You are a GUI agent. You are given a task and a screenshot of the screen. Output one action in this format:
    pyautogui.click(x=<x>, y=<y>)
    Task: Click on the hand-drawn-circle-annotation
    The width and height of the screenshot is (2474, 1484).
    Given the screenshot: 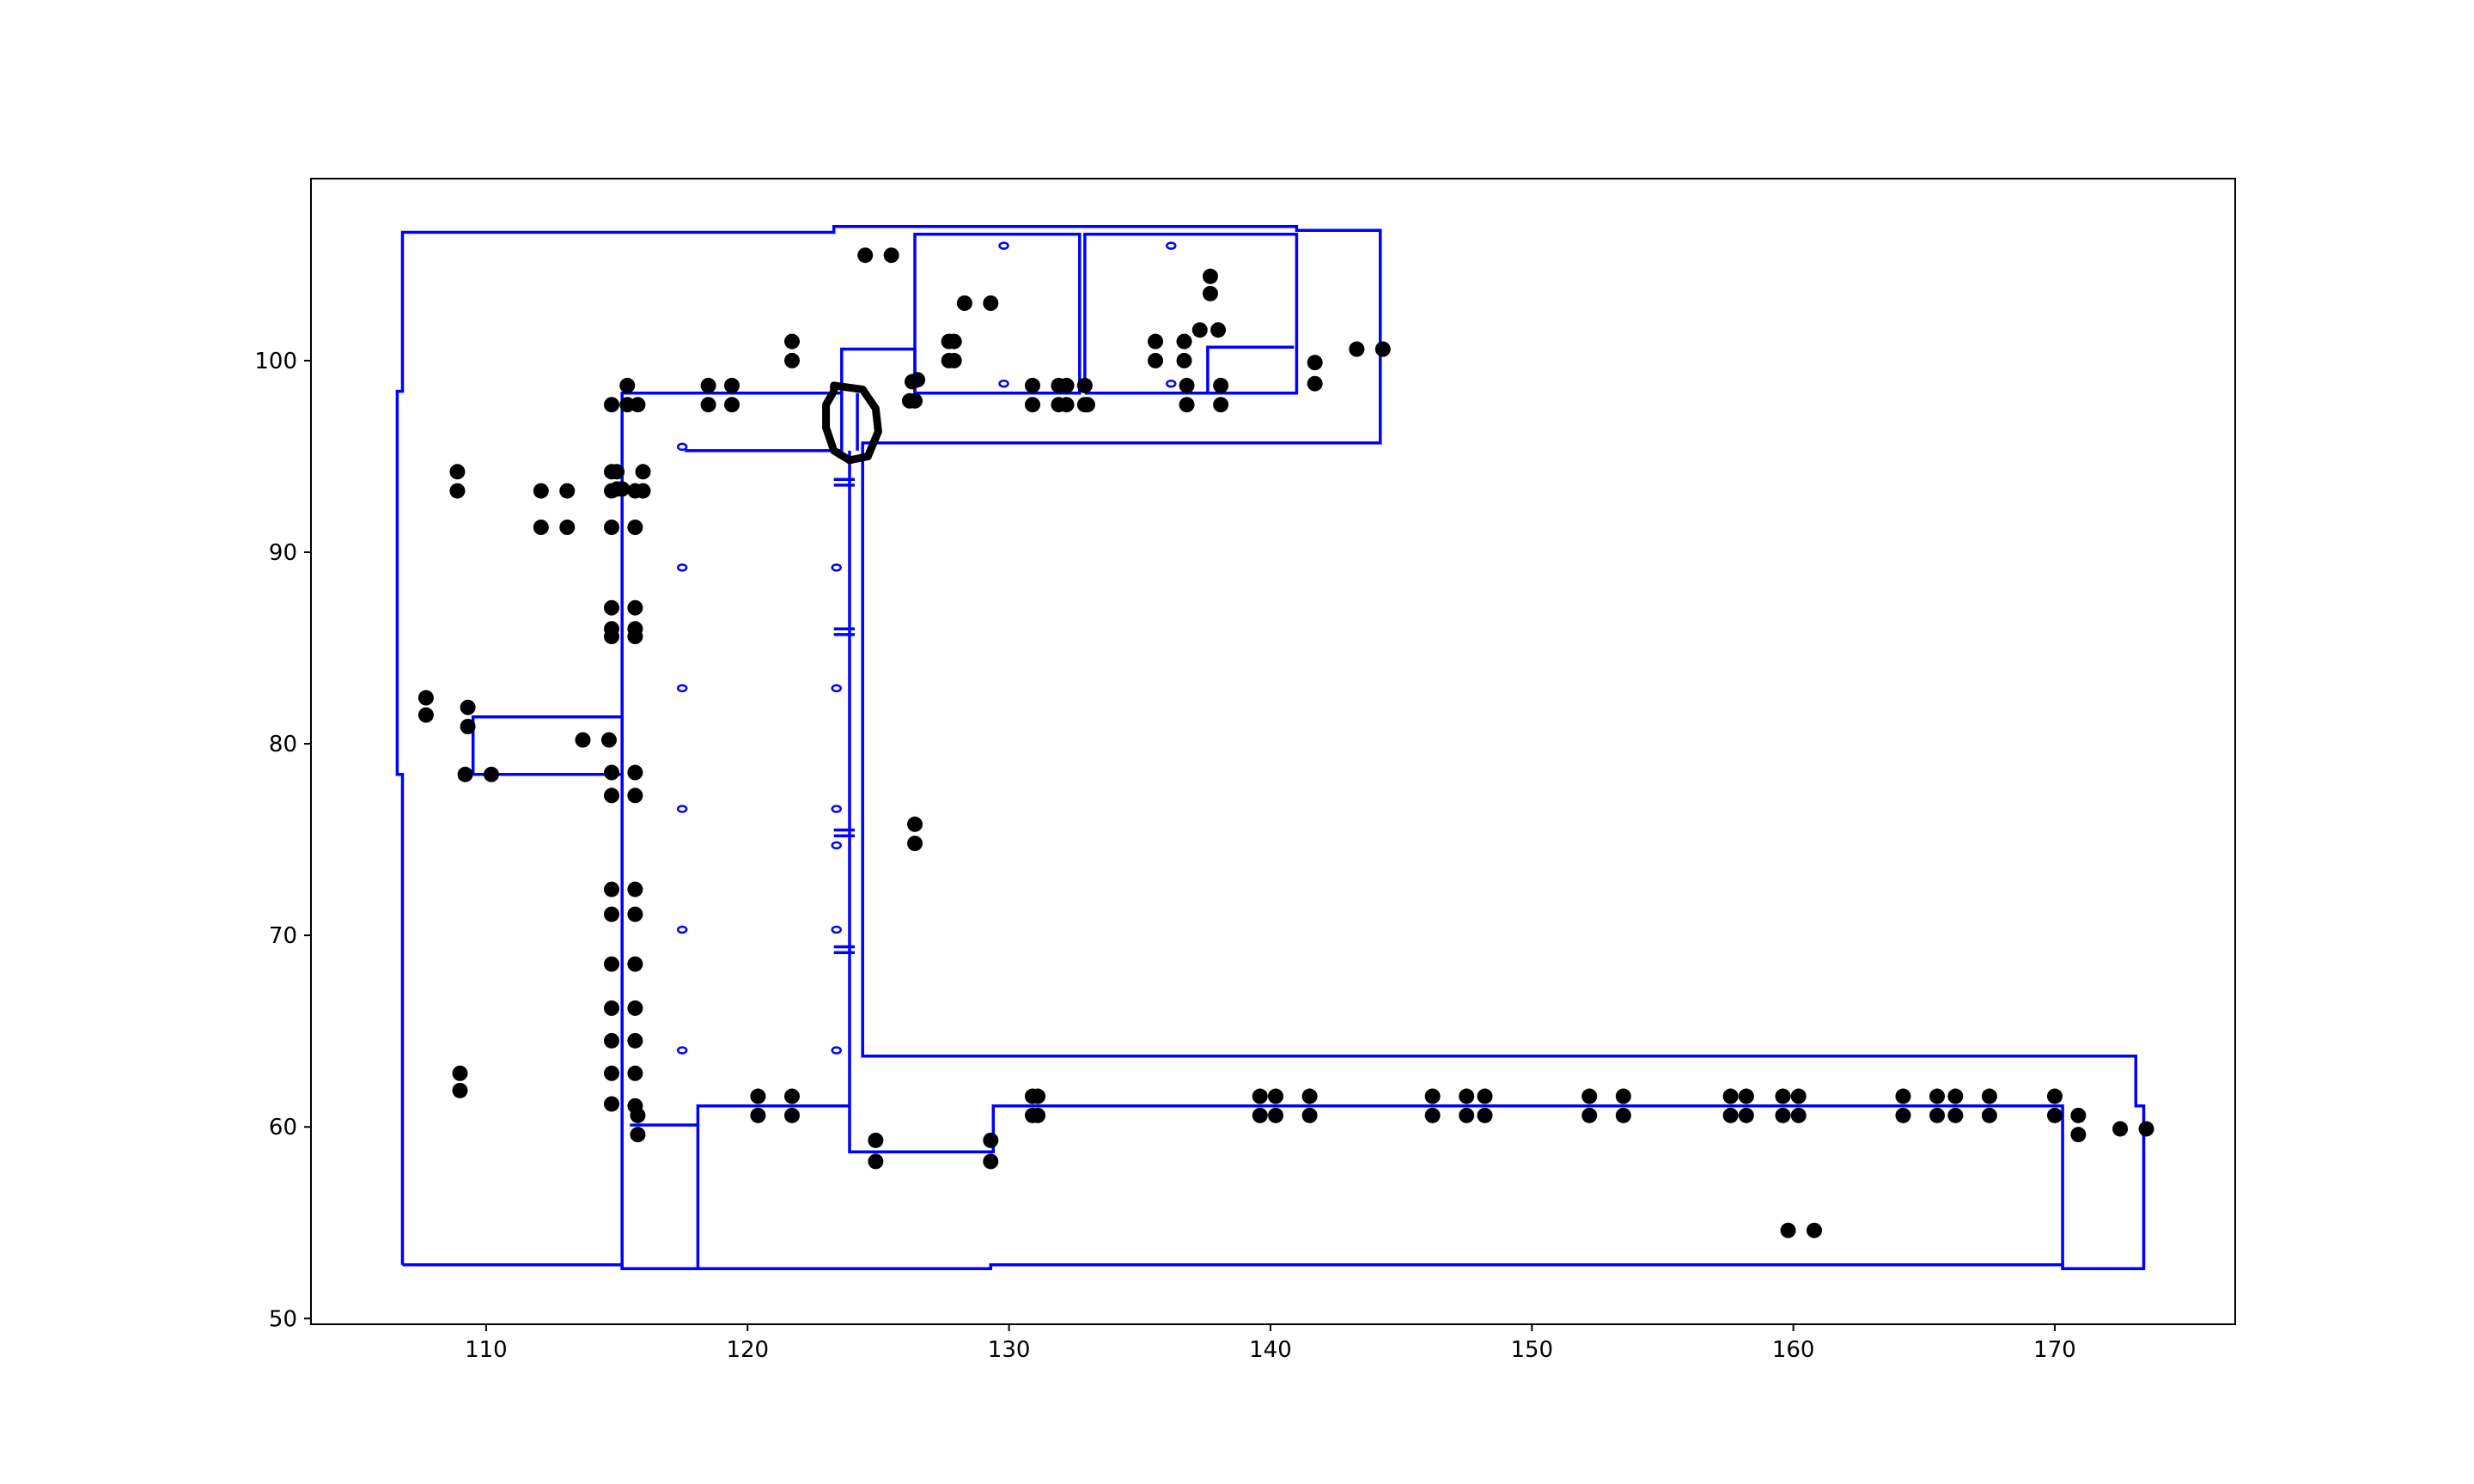 What is the action you would take?
    pyautogui.click(x=852, y=423)
    